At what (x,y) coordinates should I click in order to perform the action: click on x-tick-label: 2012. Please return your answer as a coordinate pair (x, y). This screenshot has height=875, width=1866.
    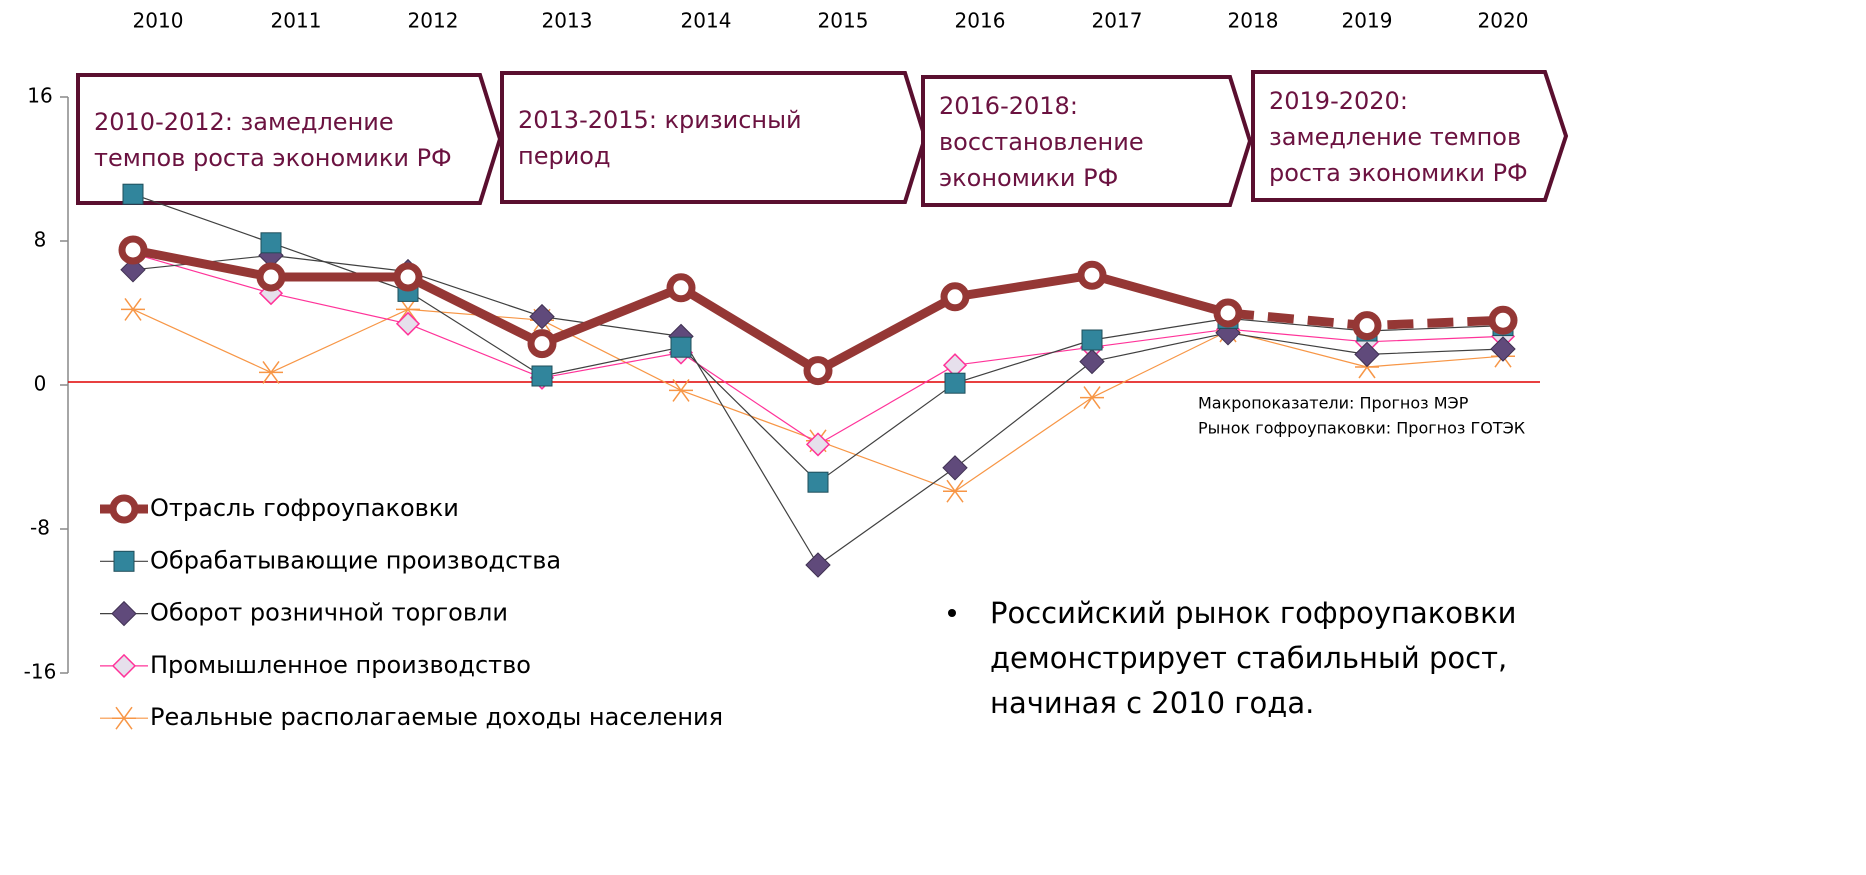
    Looking at the image, I should click on (433, 21).